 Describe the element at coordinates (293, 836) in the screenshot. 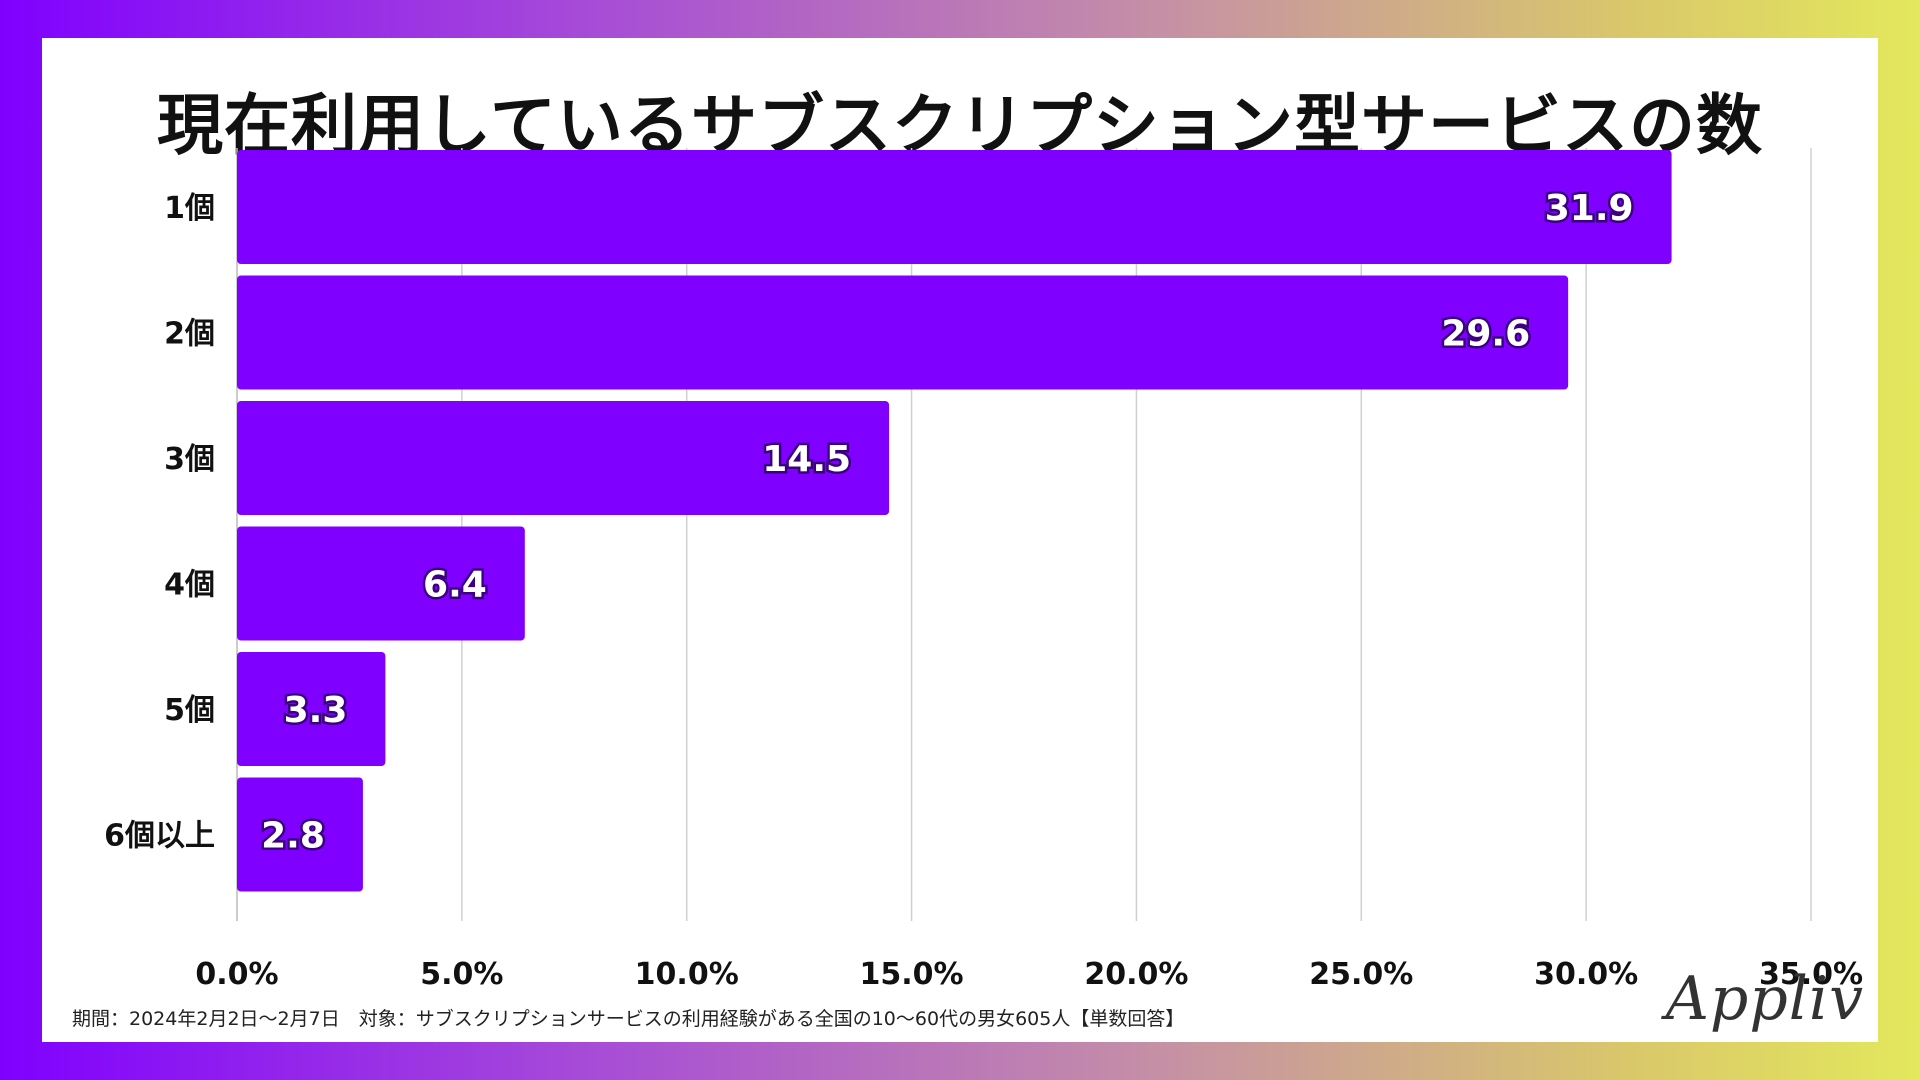

I see `data-label: 2.8` at that location.